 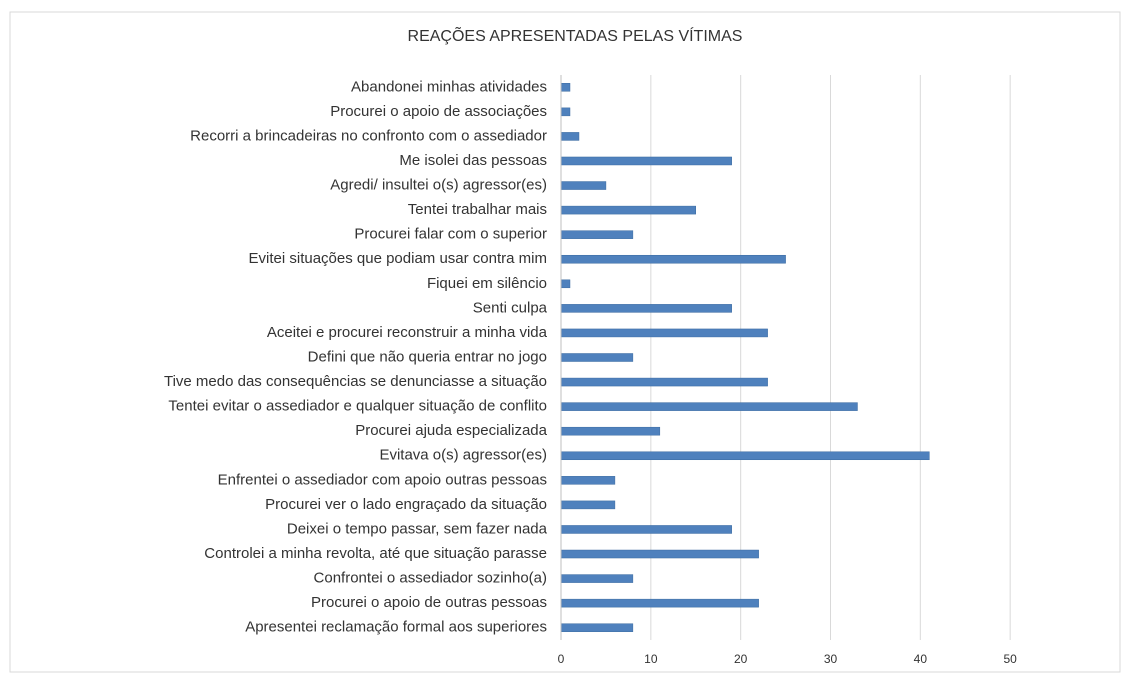 What do you see at coordinates (449, 86) in the screenshot?
I see `y-tick-label: Abandonei minhas atividades` at bounding box center [449, 86].